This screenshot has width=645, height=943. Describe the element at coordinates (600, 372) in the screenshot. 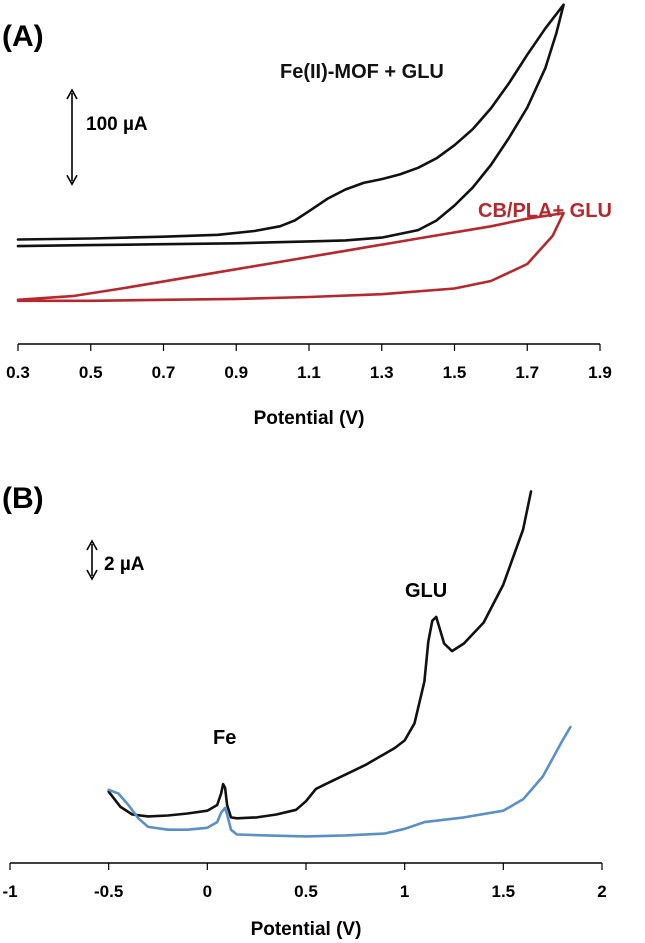

I see `x-tick-label: 1.9` at that location.